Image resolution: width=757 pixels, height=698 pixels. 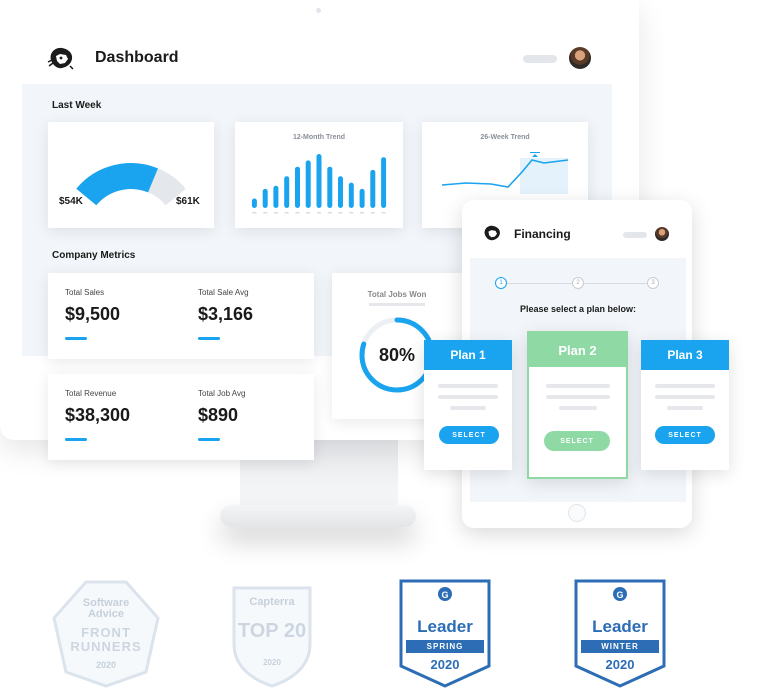 I want to click on g2-winter-year: 2020, so click(x=620, y=664).